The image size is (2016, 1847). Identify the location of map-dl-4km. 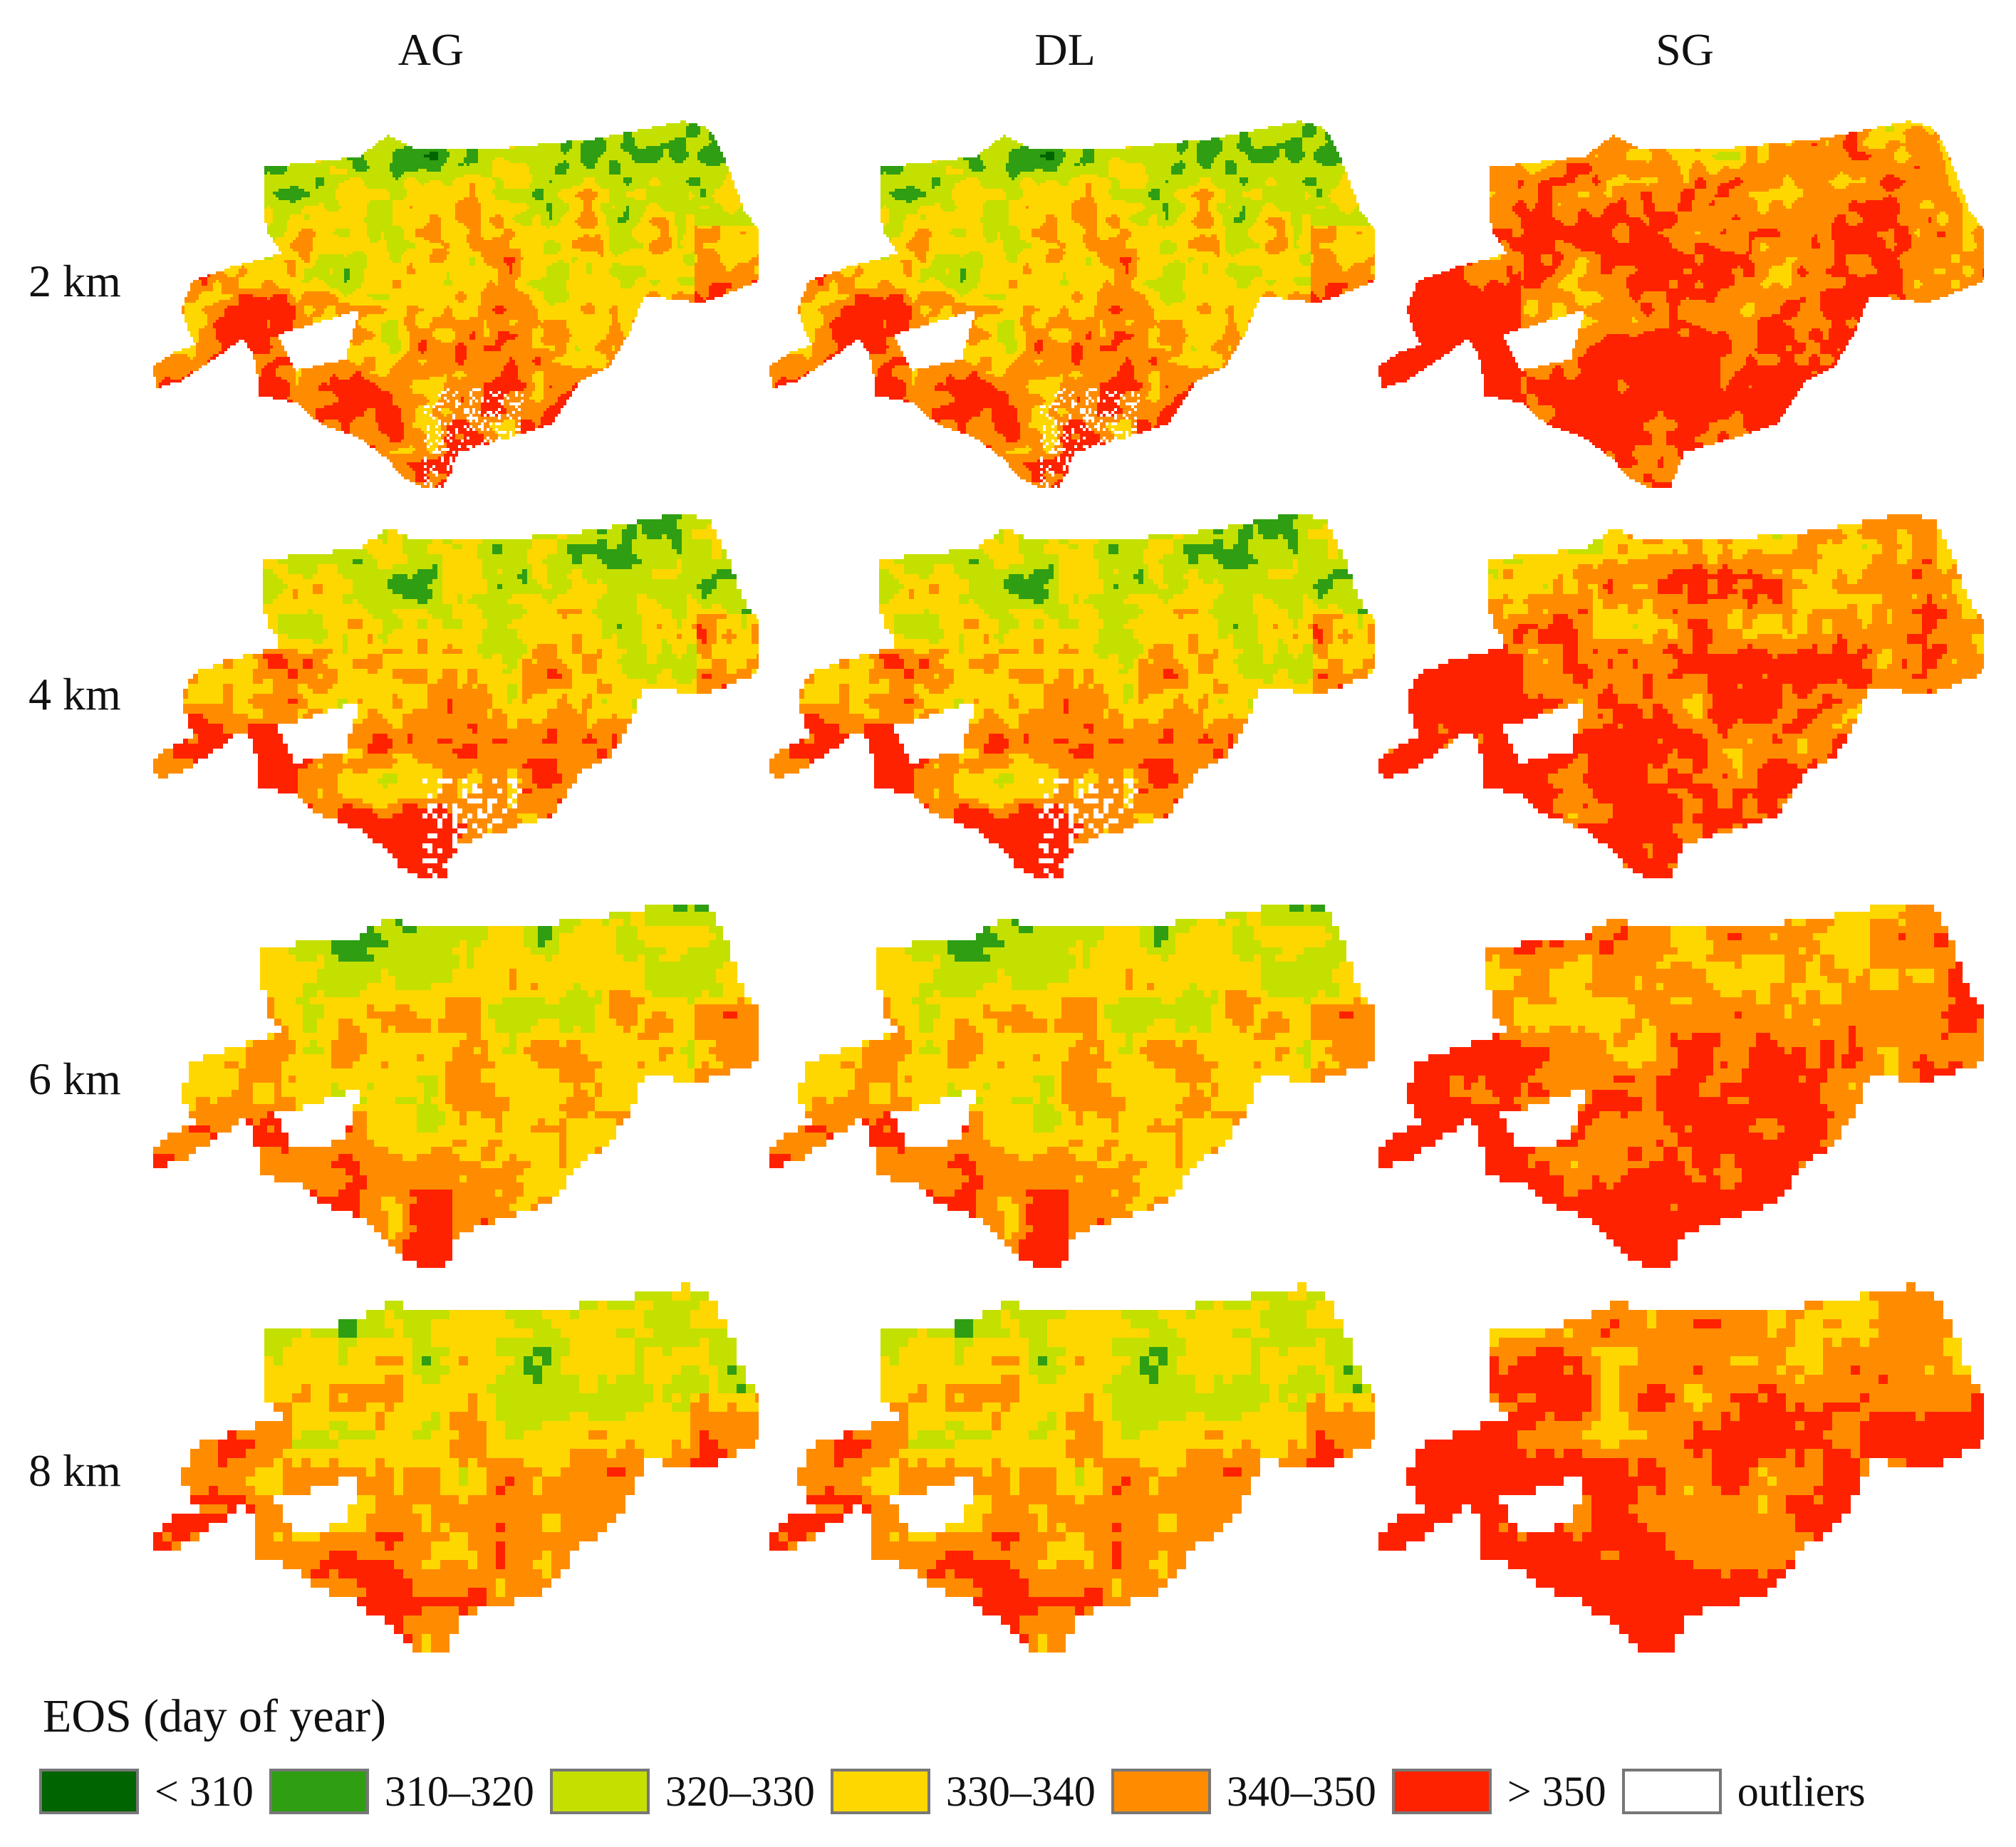
(1072, 694).